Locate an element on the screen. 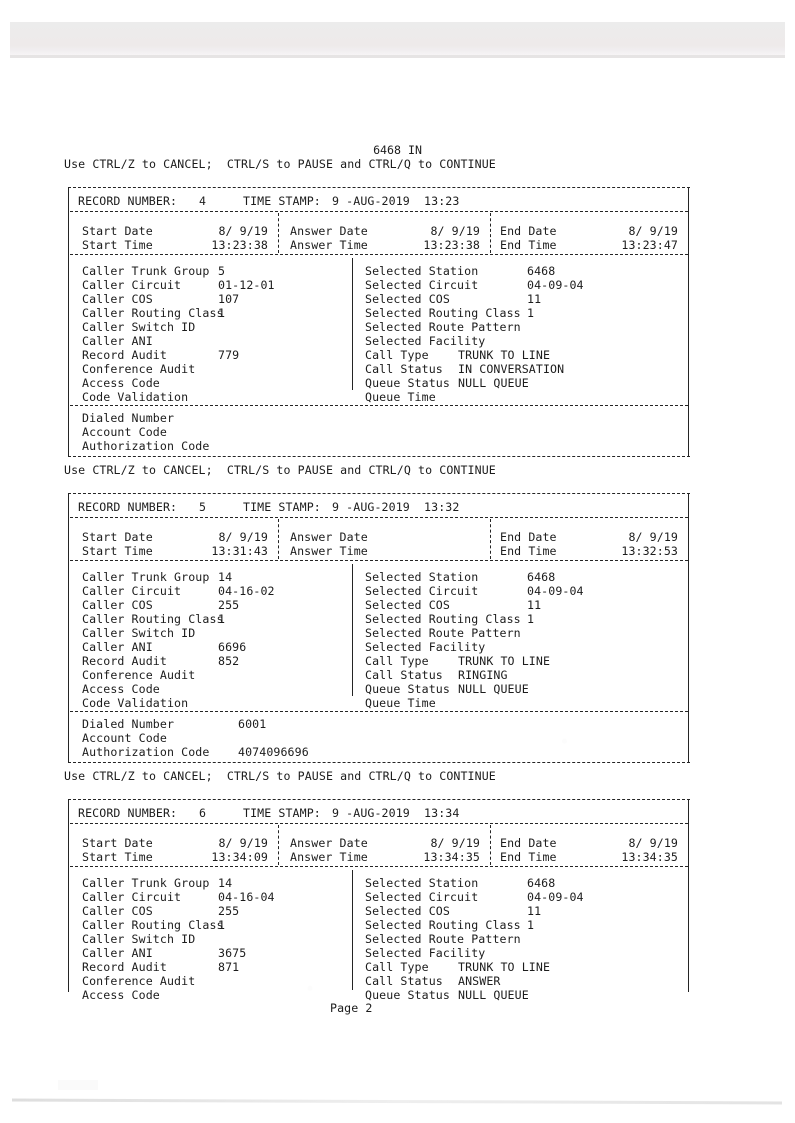  selected-route-pattern-label: Selected Route Pattern is located at coordinates (443, 939).